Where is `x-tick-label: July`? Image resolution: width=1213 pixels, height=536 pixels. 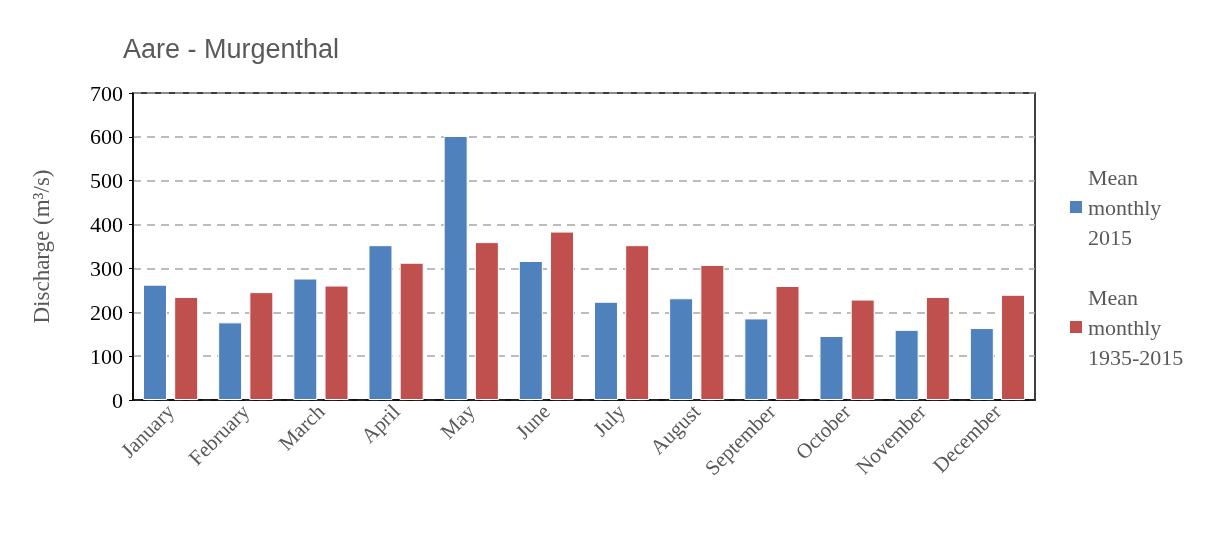 x-tick-label: July is located at coordinates (609, 420).